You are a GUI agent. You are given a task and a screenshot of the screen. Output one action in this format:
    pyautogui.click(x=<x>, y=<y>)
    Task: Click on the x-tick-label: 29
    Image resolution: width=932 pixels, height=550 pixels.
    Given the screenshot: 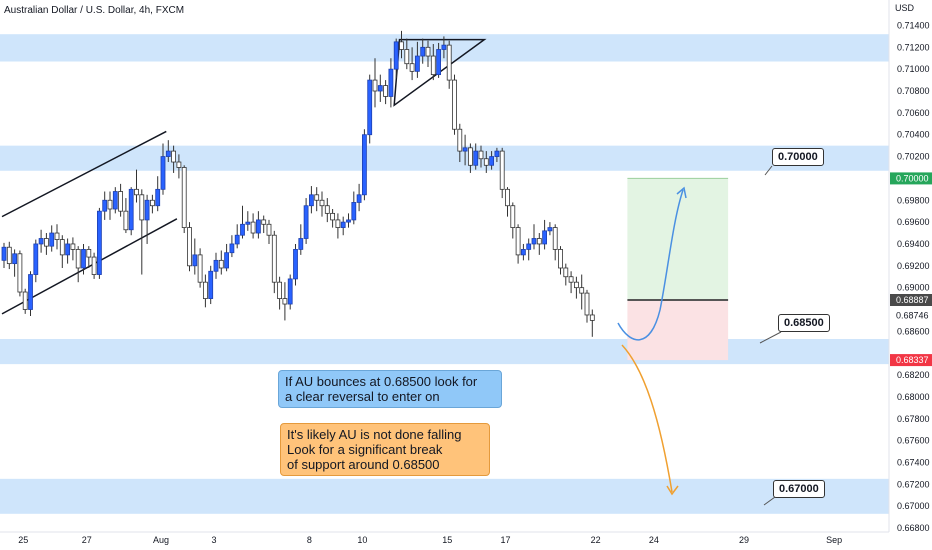 What is the action you would take?
    pyautogui.click(x=744, y=540)
    